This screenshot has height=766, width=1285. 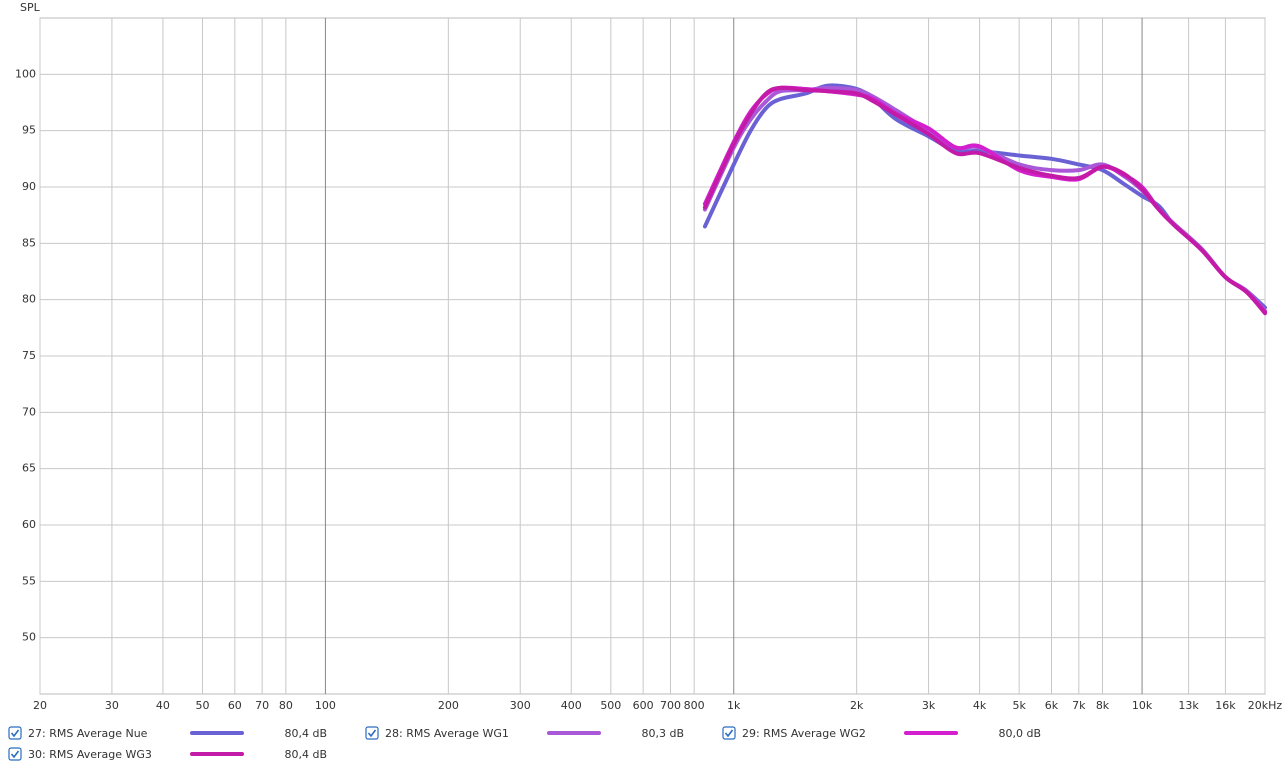 I want to click on legend-label: 30: RMS Average WG3, so click(x=90, y=754).